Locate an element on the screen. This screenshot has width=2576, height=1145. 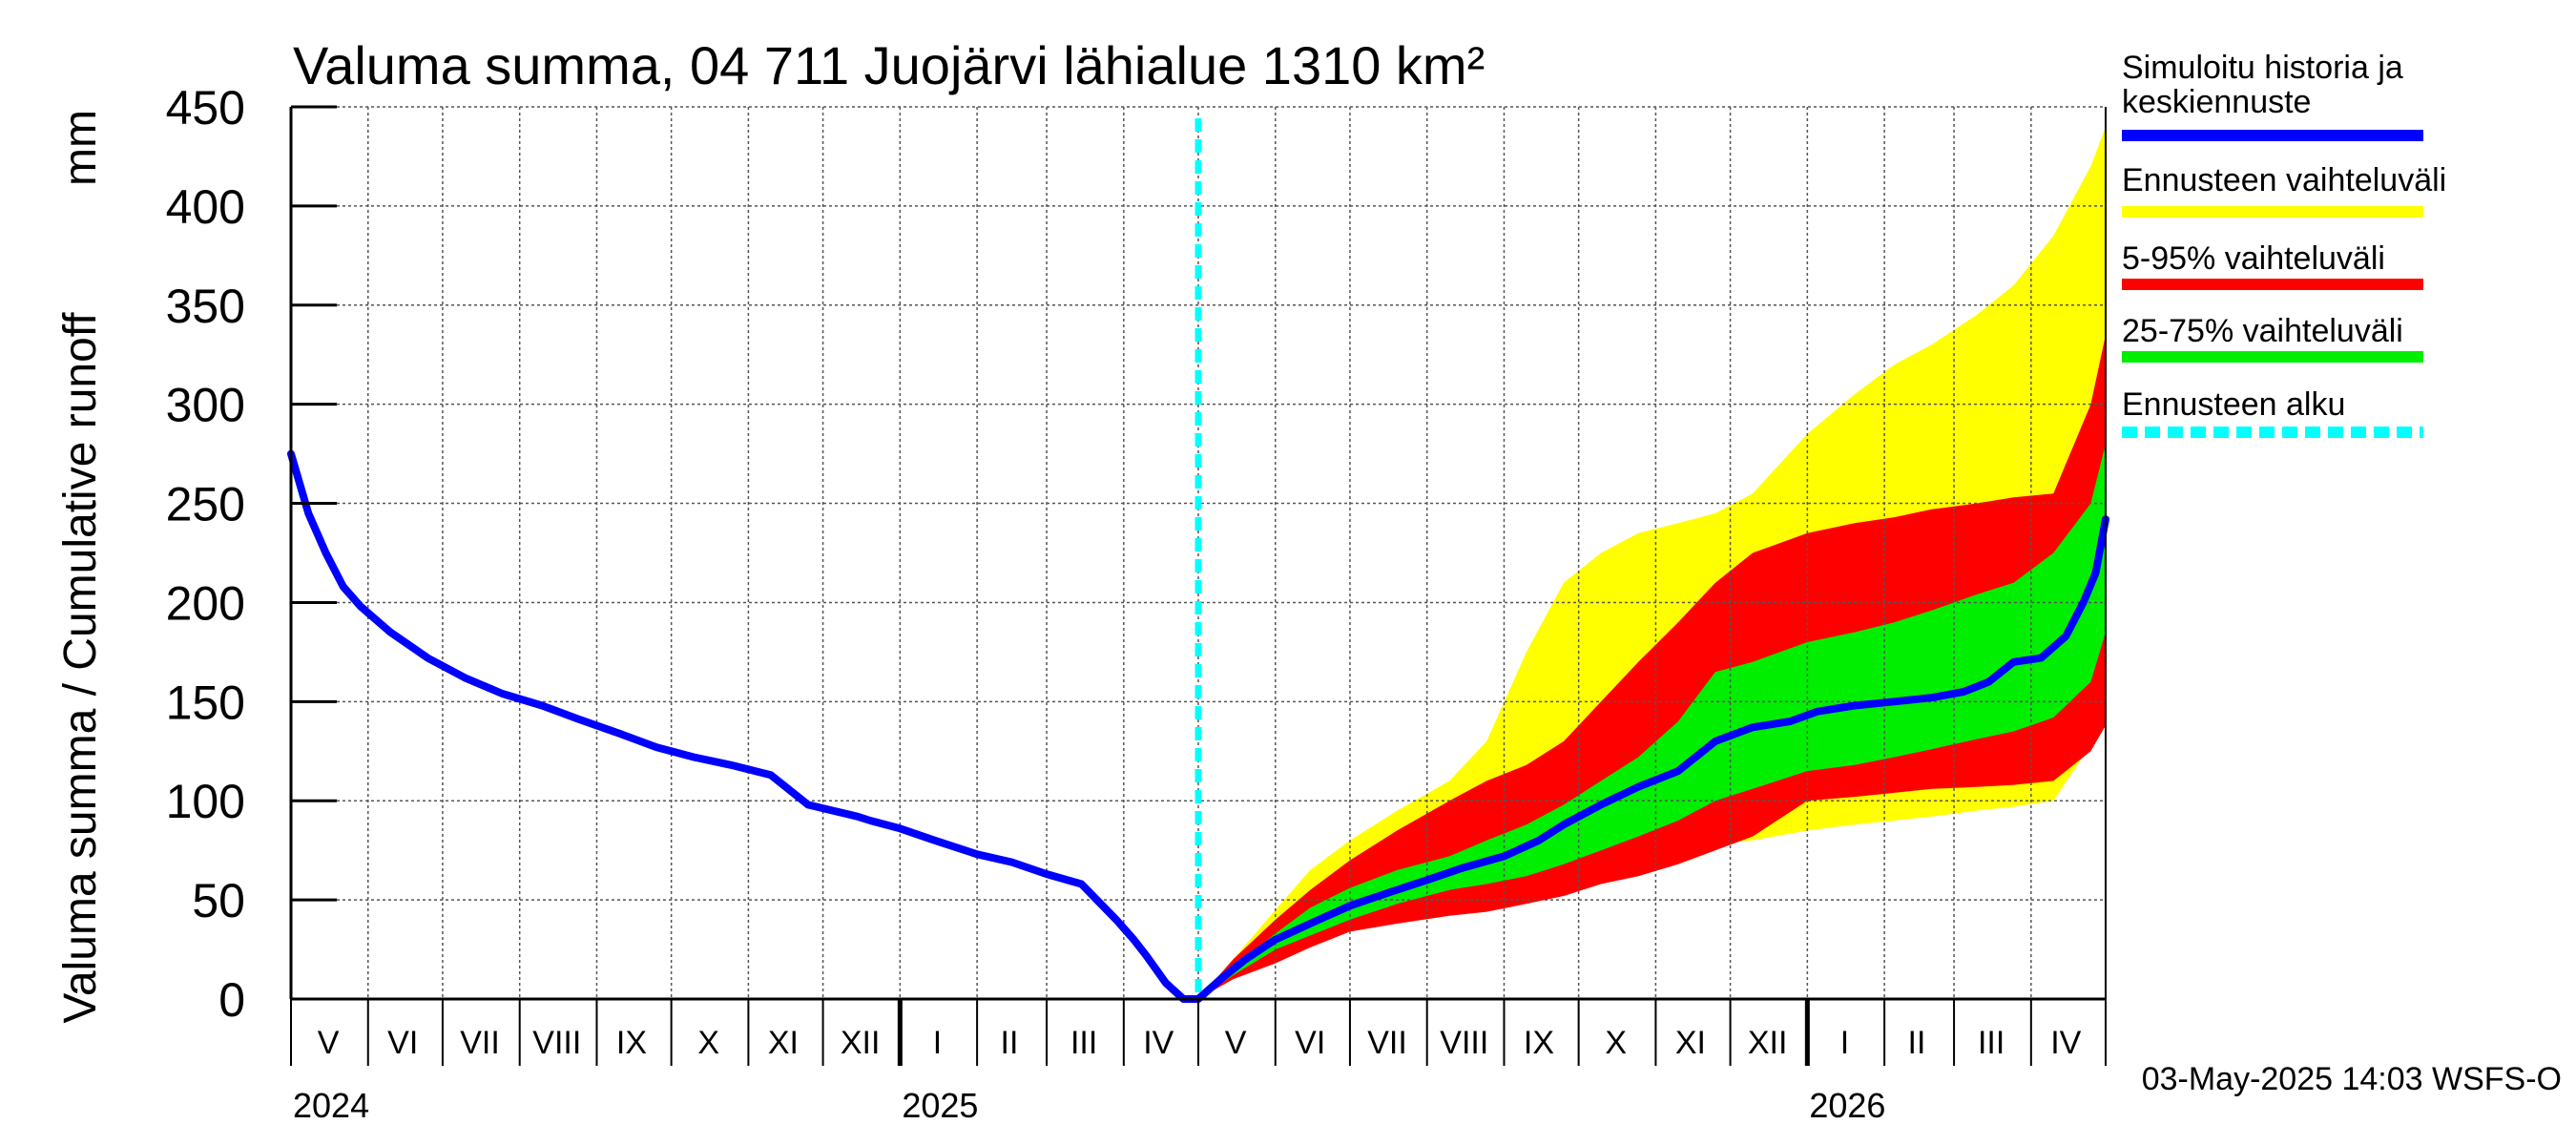
y-ticks: 0 50 100 150 200 250 300 350 400 450 is located at coordinates (251, 554).